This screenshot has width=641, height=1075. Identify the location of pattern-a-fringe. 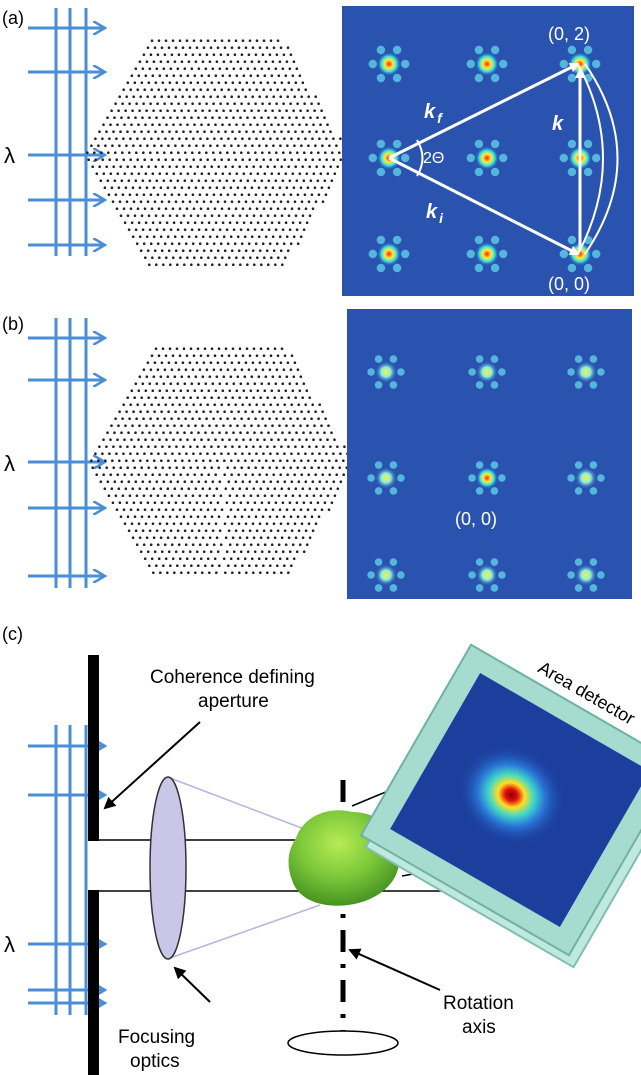
(495, 268).